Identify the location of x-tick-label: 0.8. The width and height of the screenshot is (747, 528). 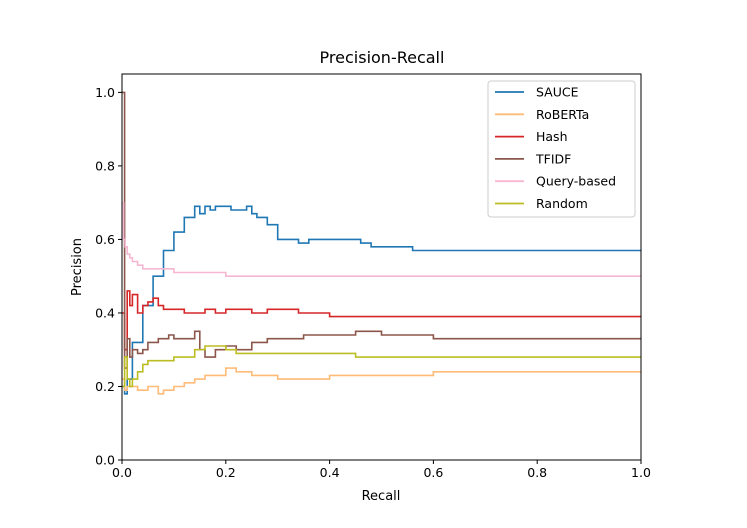
(537, 472).